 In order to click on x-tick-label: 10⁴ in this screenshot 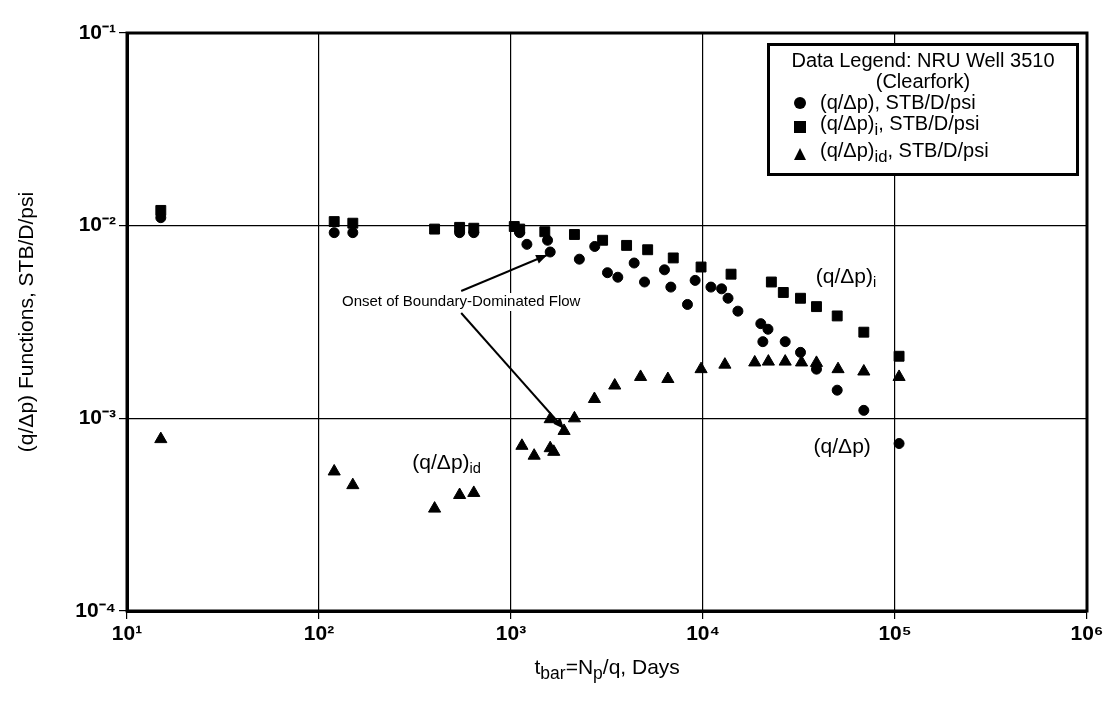, I will do `click(703, 633)`.